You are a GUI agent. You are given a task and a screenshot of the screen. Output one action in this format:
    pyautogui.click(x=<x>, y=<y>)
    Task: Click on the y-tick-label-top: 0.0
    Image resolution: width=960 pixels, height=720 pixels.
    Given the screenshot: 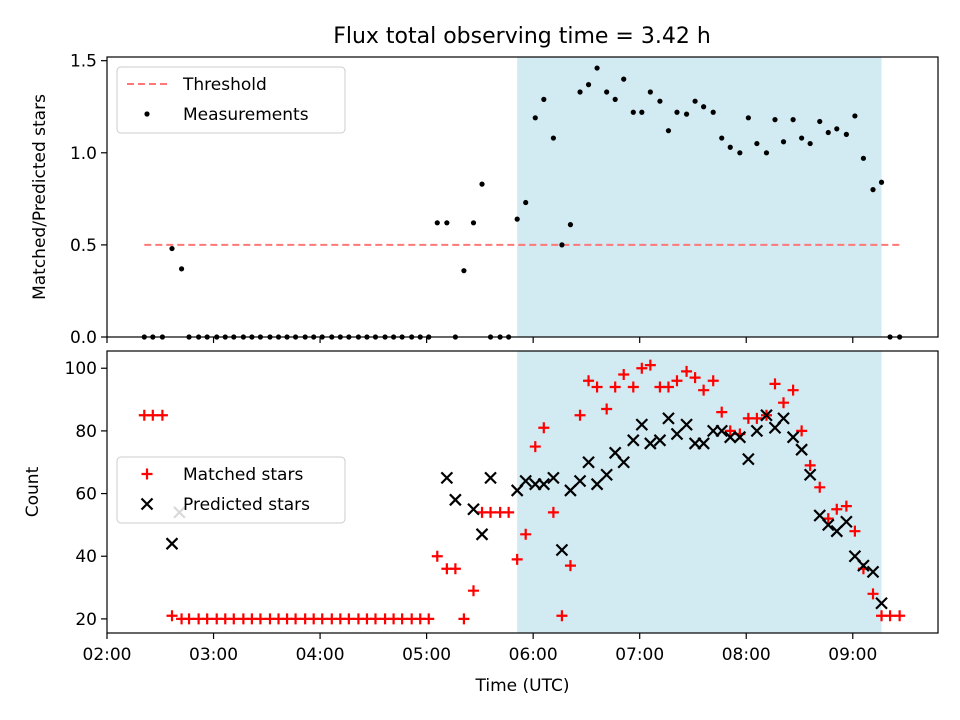 What is the action you would take?
    pyautogui.click(x=83, y=338)
    